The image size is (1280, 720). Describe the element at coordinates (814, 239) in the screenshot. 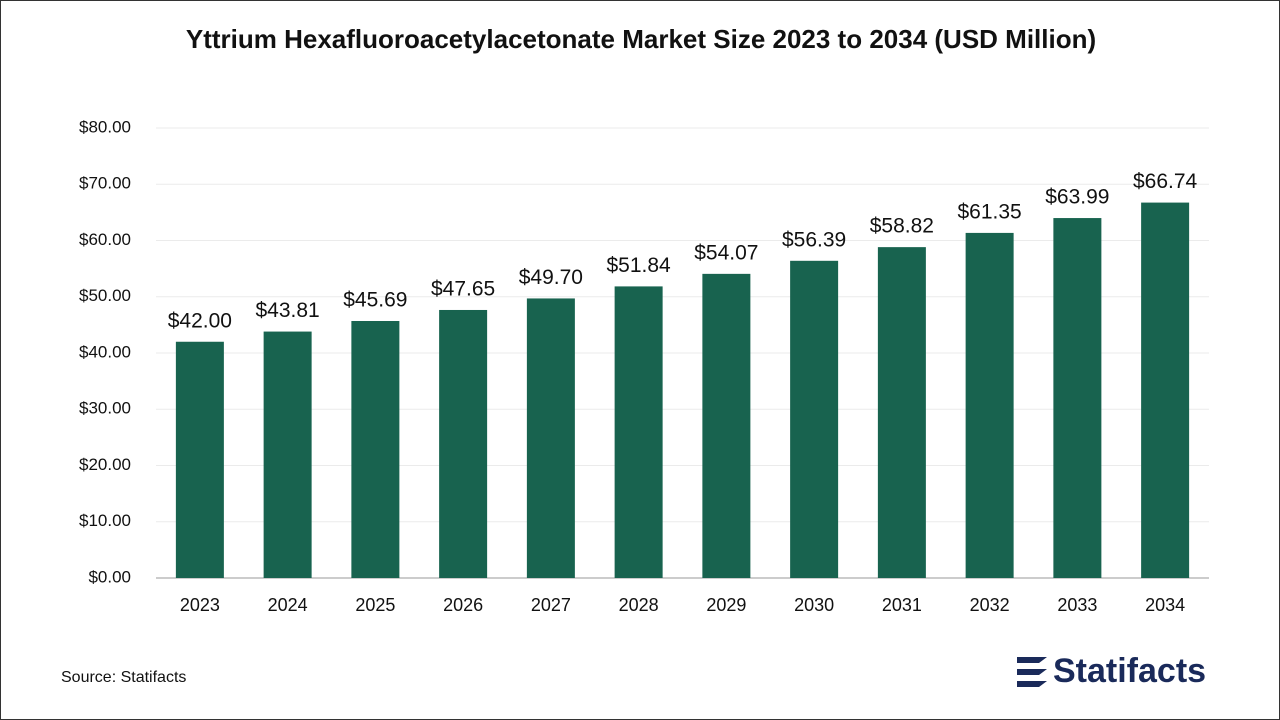

I see `value-label: $56.39` at that location.